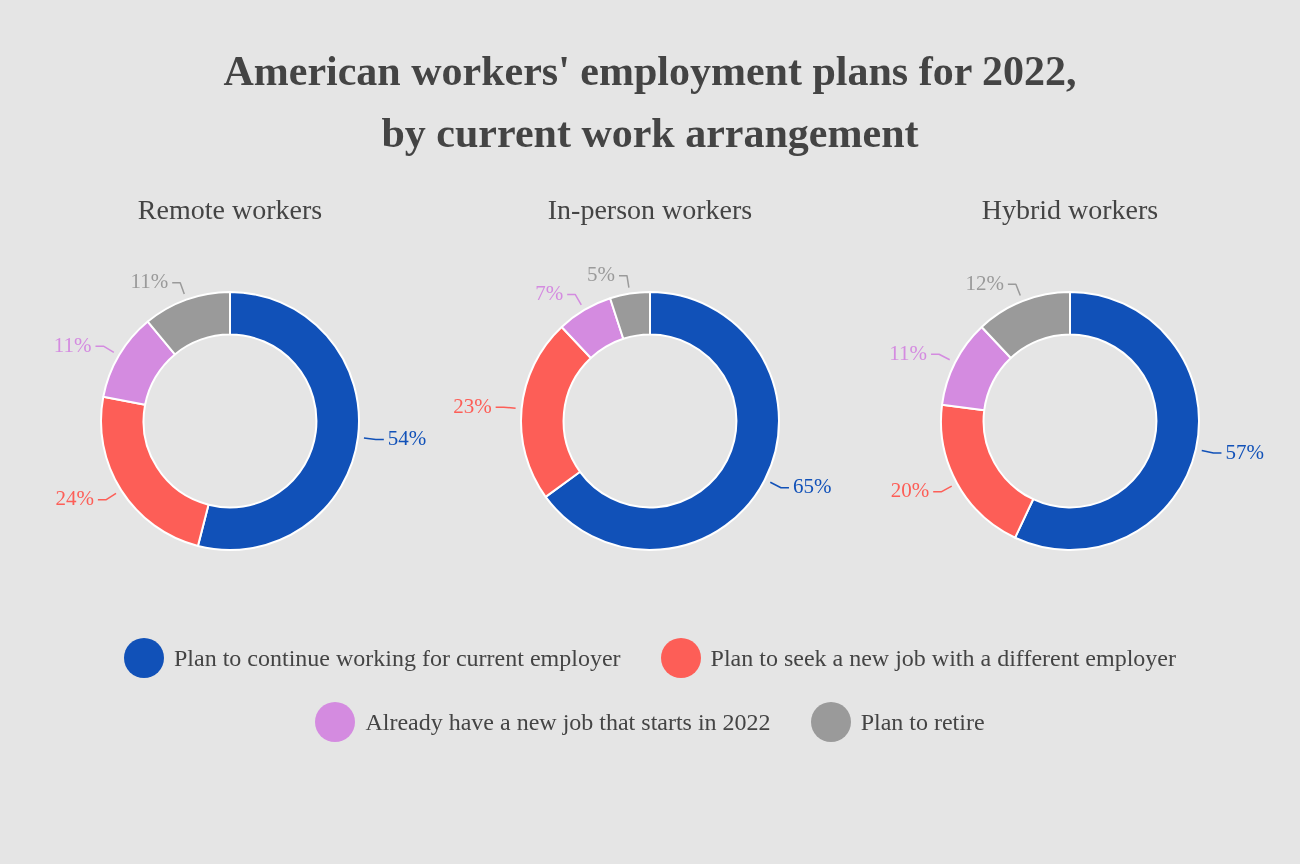  Describe the element at coordinates (922, 722) in the screenshot. I see `legend-label: Plan to retire` at that location.